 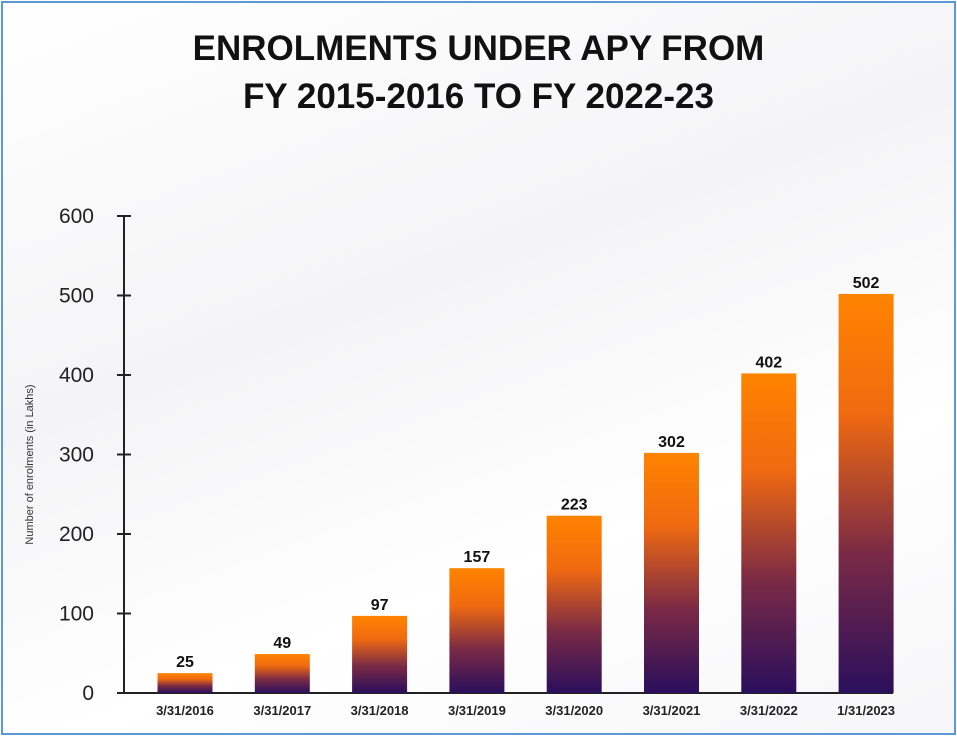 I want to click on x-category-label: 1/31/2023, so click(x=866, y=710).